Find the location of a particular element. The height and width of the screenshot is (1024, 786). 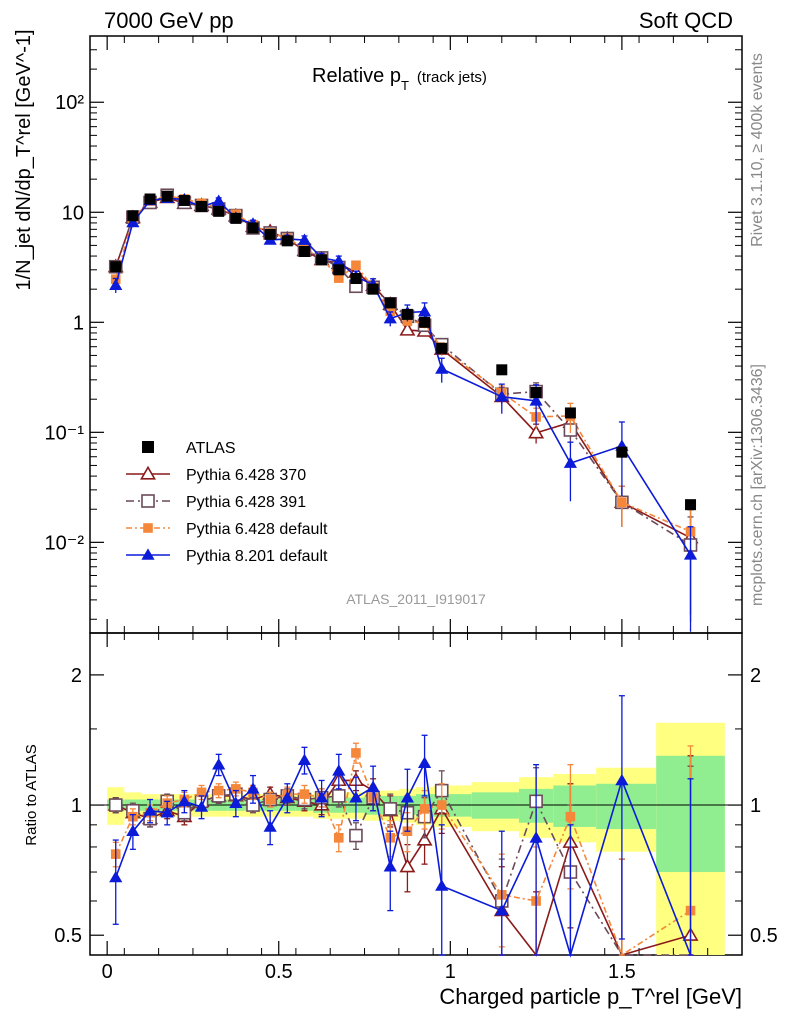

legend-label: Pythia 8.201 default is located at coordinates (257, 556).